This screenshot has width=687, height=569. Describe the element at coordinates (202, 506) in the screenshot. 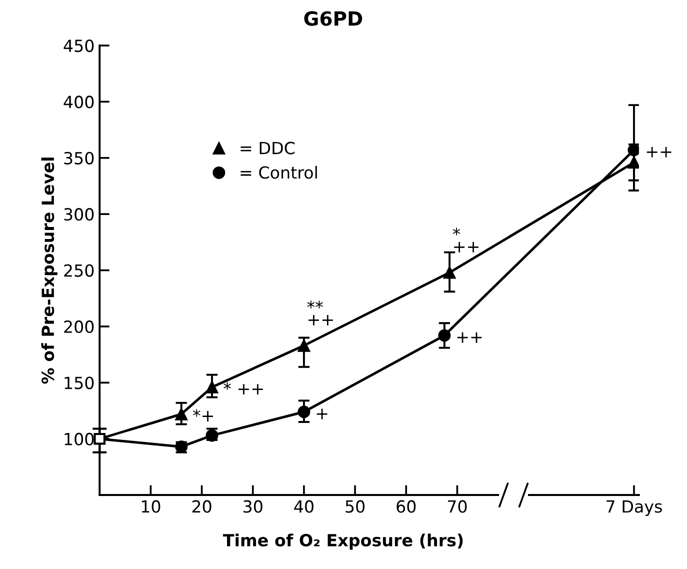

I see `x-tick-label: 20` at that location.